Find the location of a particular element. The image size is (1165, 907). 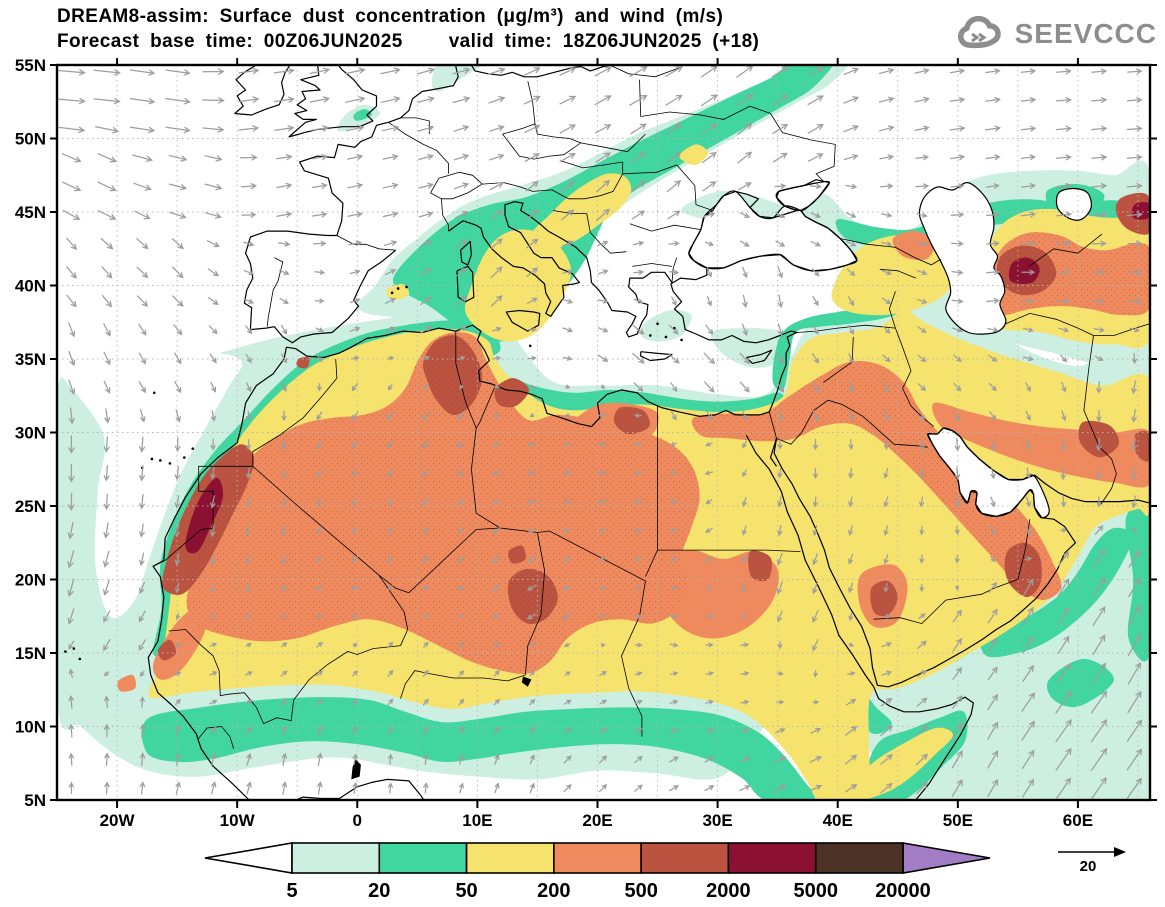

lon-label-10E: 10E is located at coordinates (477, 820).